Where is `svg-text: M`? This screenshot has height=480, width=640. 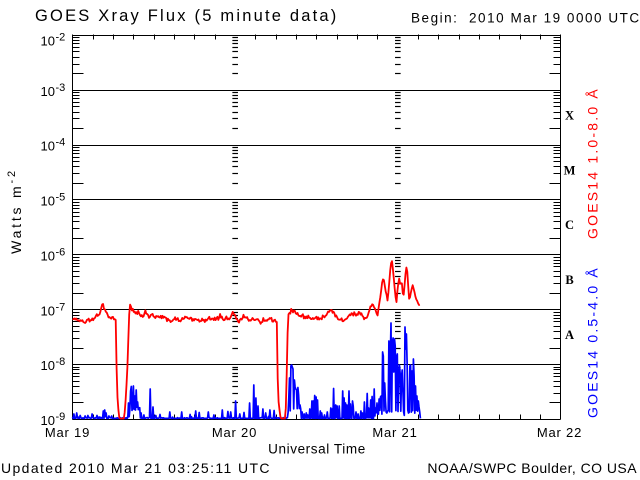 svg-text: M is located at coordinates (570, 170).